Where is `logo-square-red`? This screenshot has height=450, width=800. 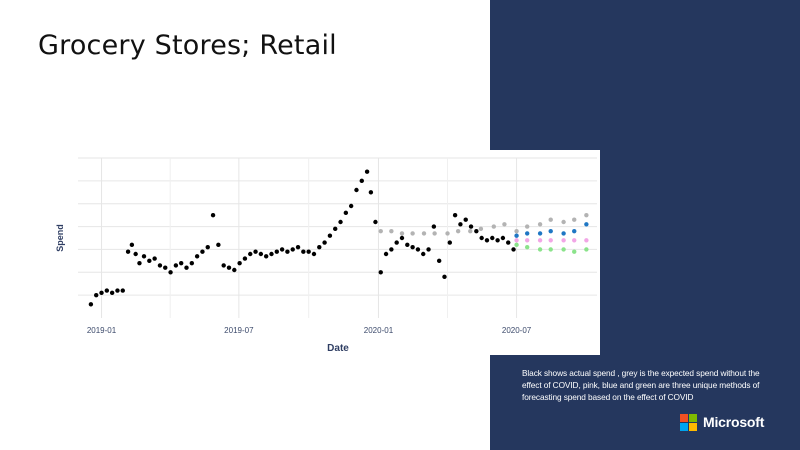 logo-square-red is located at coordinates (684, 417).